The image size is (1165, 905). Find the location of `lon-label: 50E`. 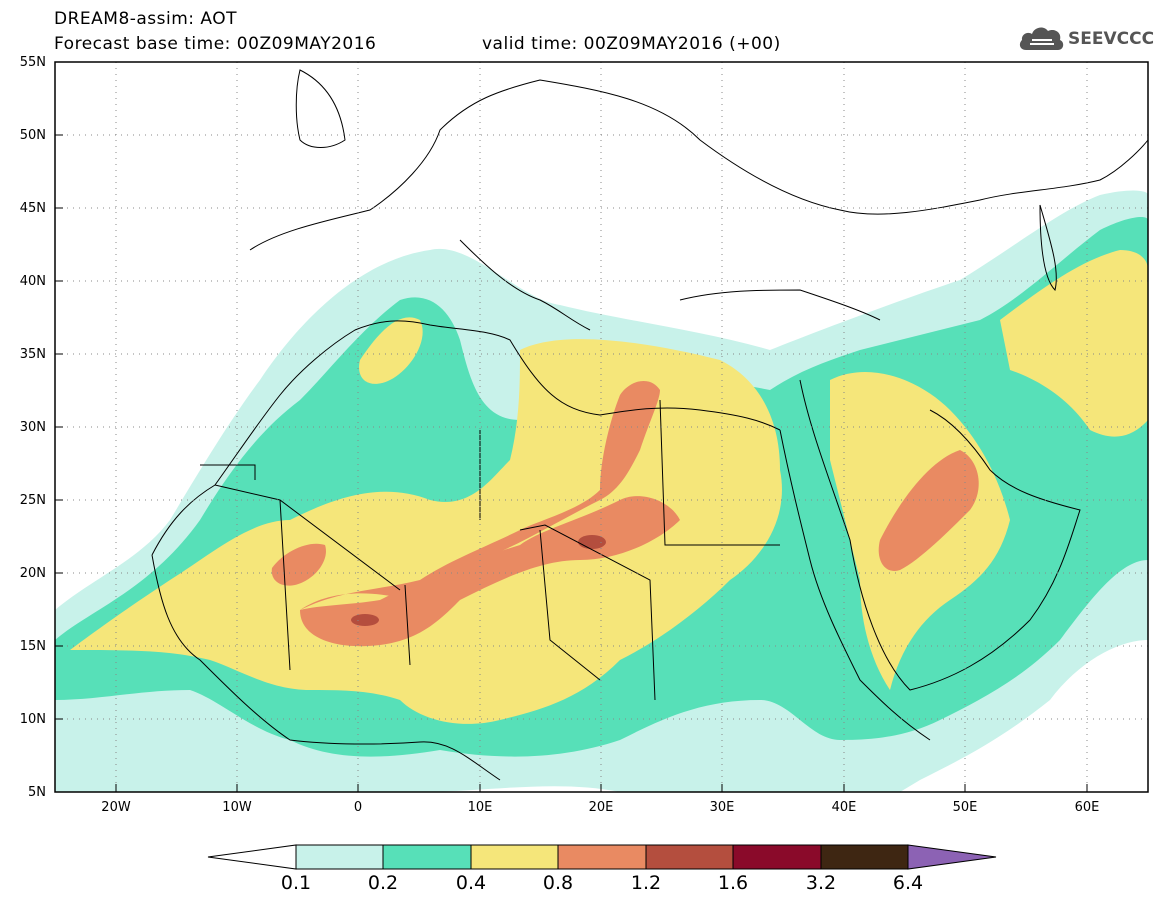

lon-label: 50E is located at coordinates (965, 807).